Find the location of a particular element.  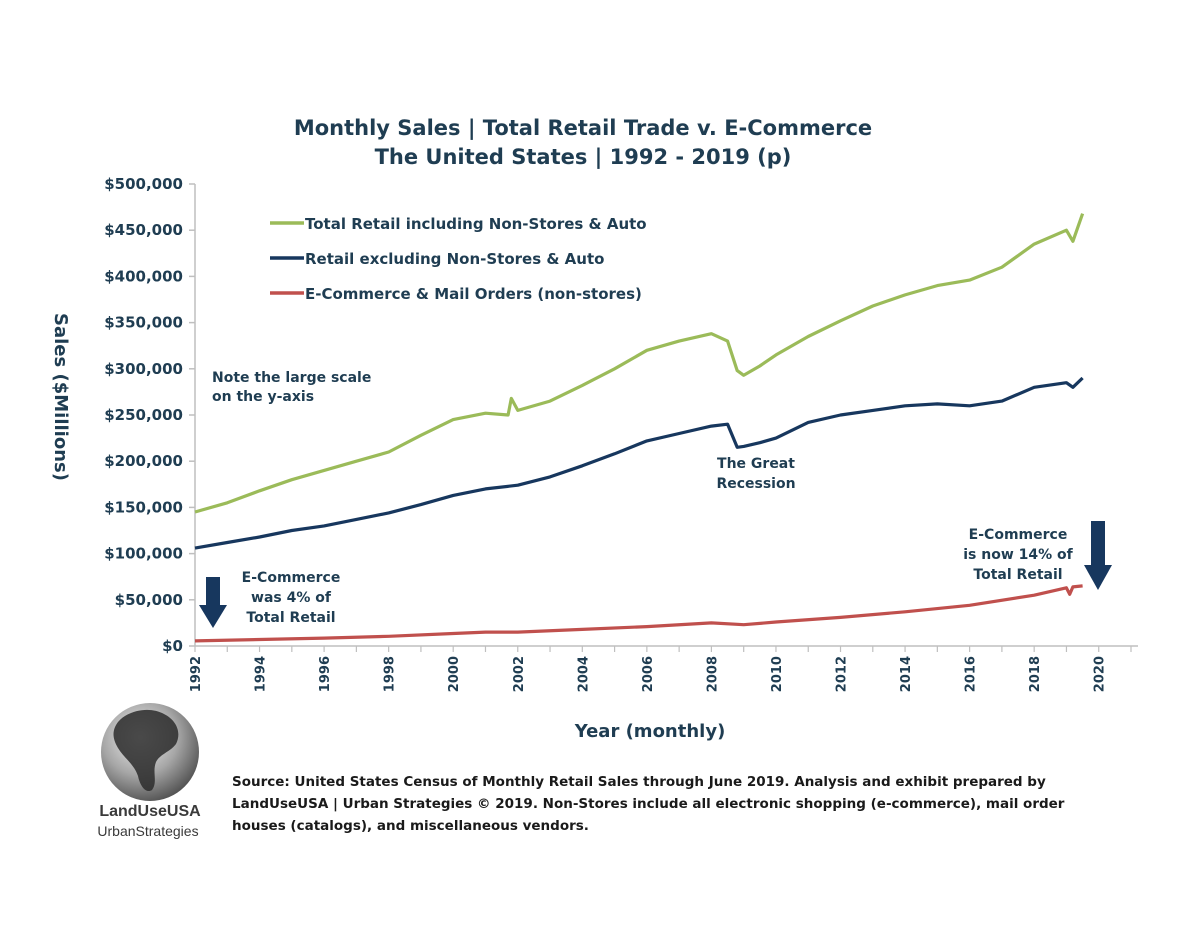

series-line-ecommerce is located at coordinates (638, 613).